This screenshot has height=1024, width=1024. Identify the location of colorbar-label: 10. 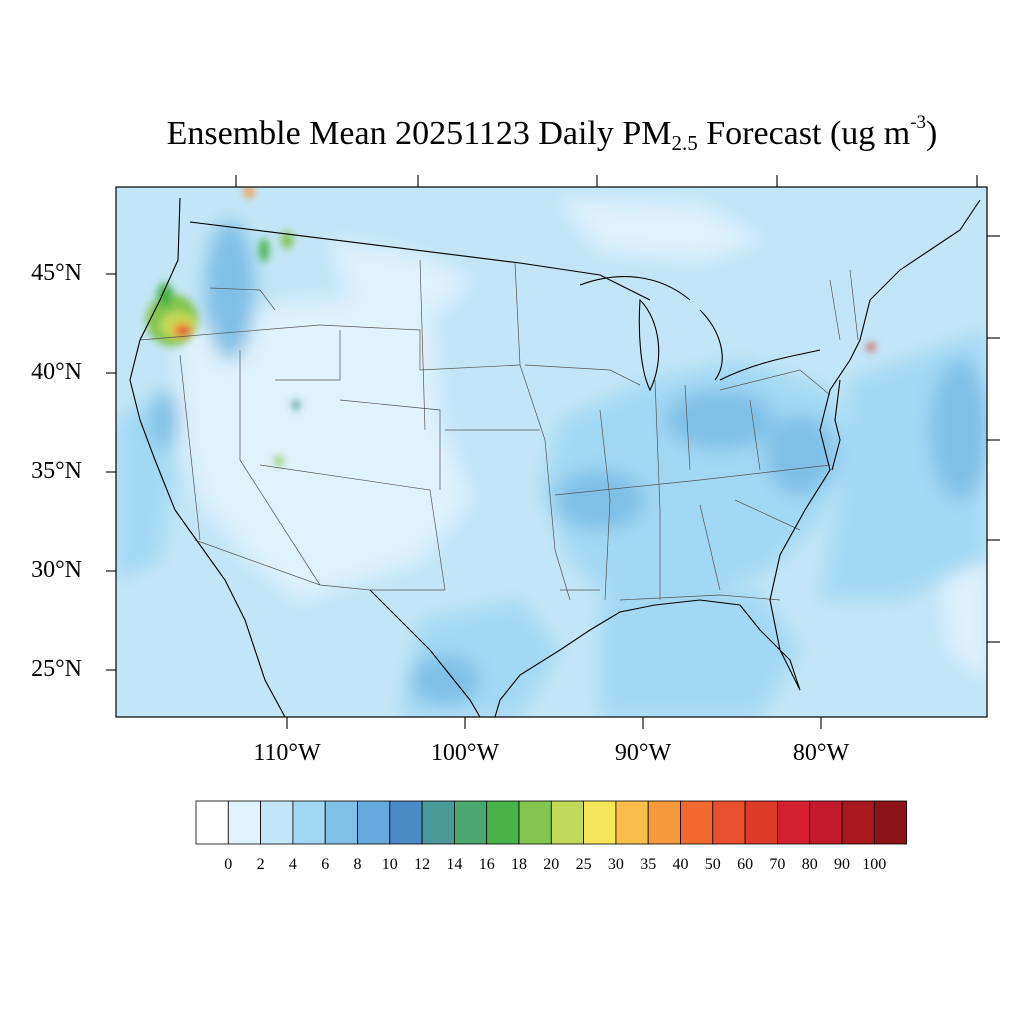
(389, 864).